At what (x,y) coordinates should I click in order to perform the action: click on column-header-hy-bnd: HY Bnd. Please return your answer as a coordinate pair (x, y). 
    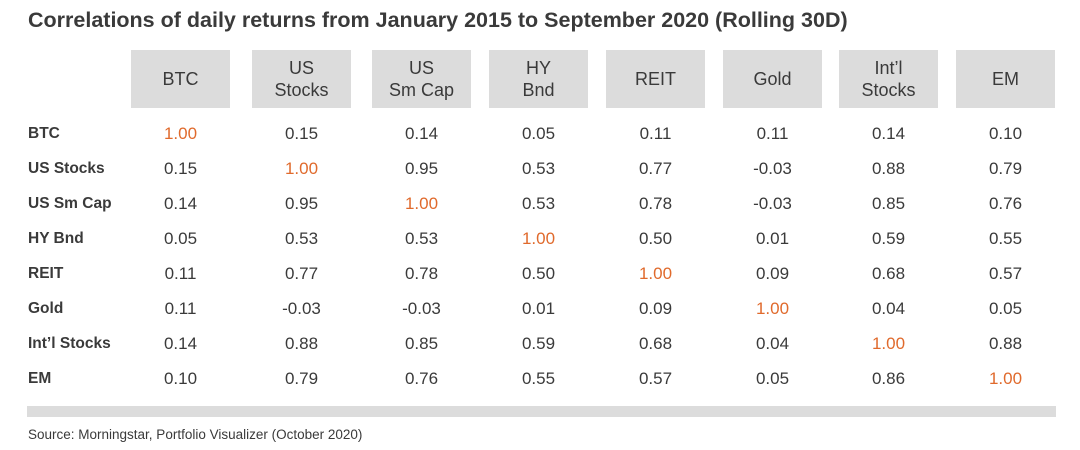
    Looking at the image, I should click on (538, 79).